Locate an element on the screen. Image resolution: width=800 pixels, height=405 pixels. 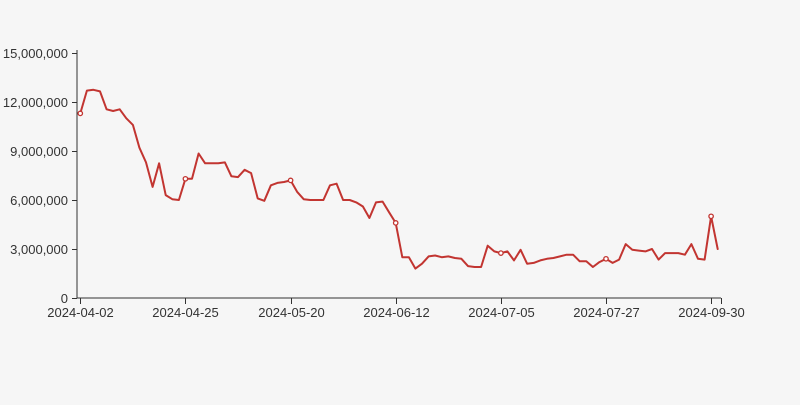
x-tick-label: 2024-09-30 is located at coordinates (711, 312).